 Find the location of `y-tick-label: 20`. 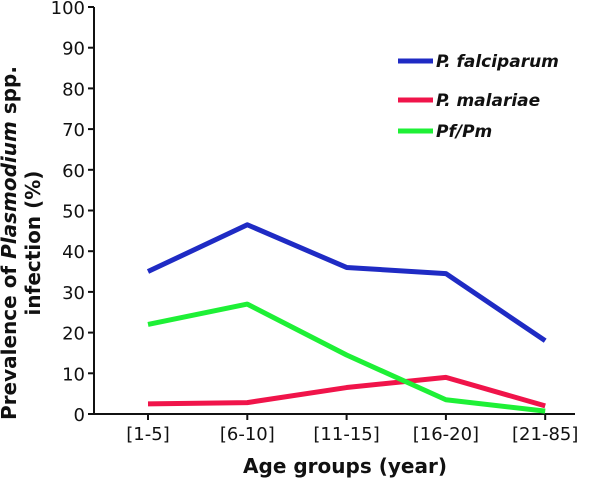

y-tick-label: 20 is located at coordinates (73, 334).